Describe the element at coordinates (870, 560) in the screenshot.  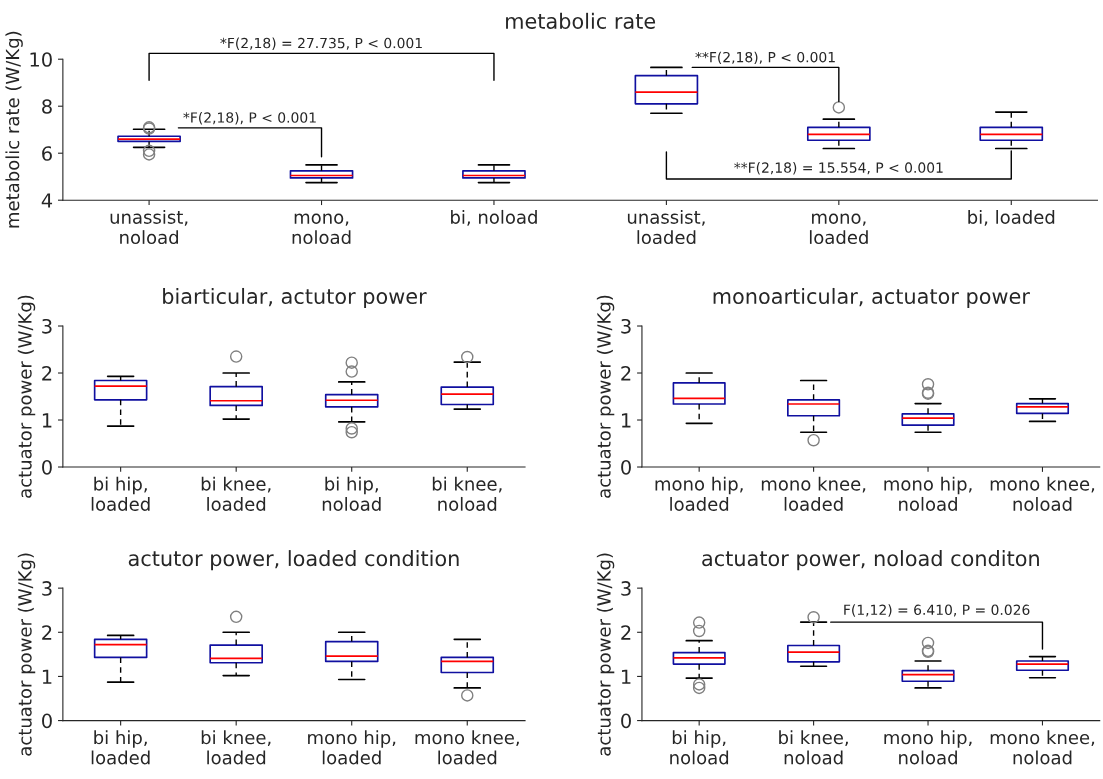
I see `chart-title: actuator power, noload conditon` at that location.